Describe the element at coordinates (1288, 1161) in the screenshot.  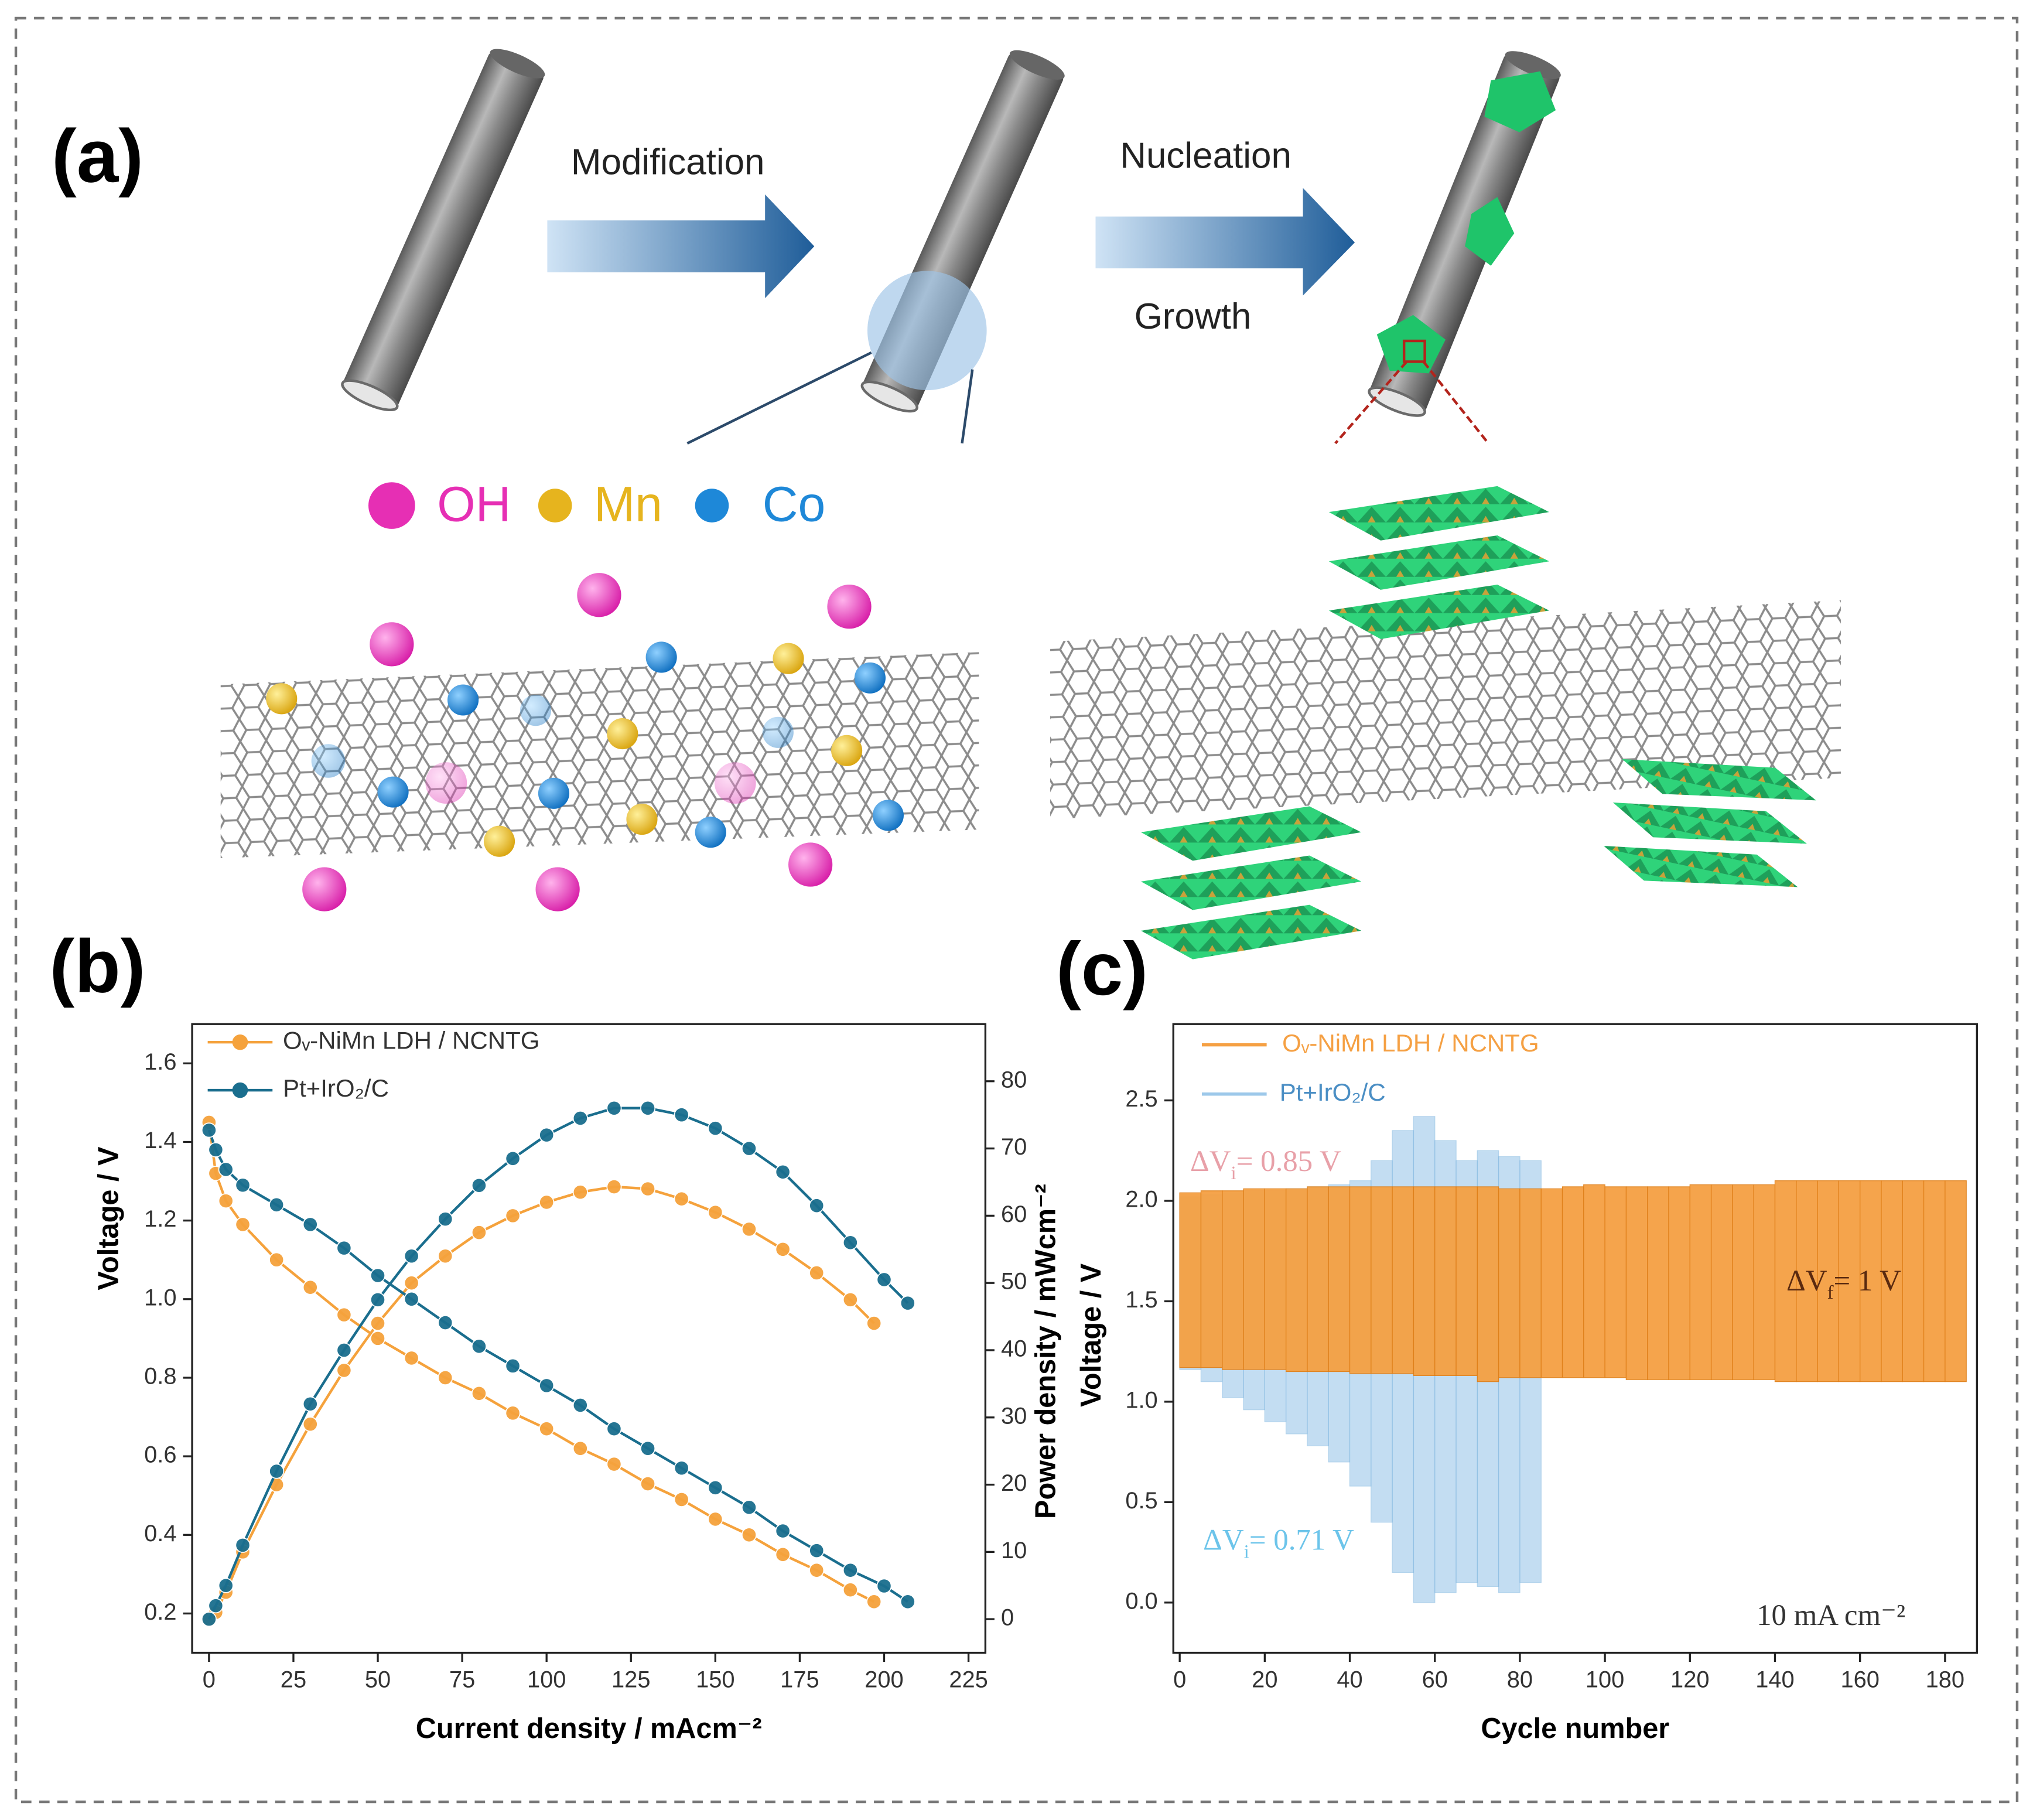
I see `annotation-part: = 0.85 V` at that location.